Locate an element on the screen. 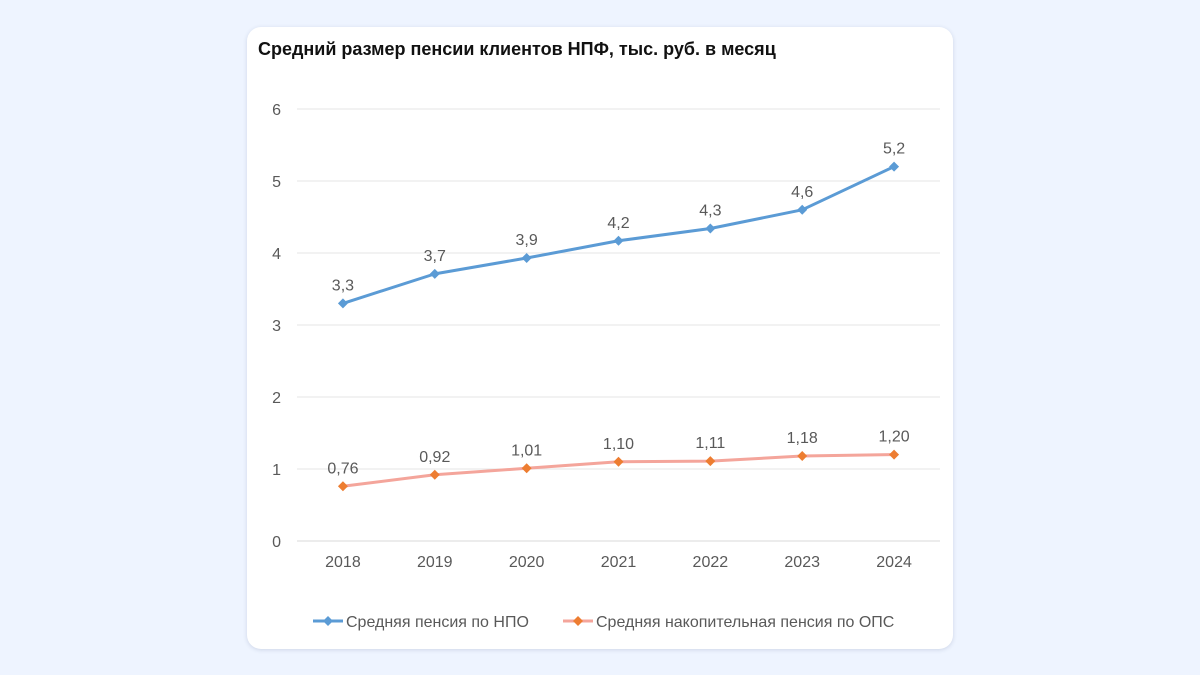 This screenshot has width=1200, height=675. x-tick-label: 2024 is located at coordinates (894, 562).